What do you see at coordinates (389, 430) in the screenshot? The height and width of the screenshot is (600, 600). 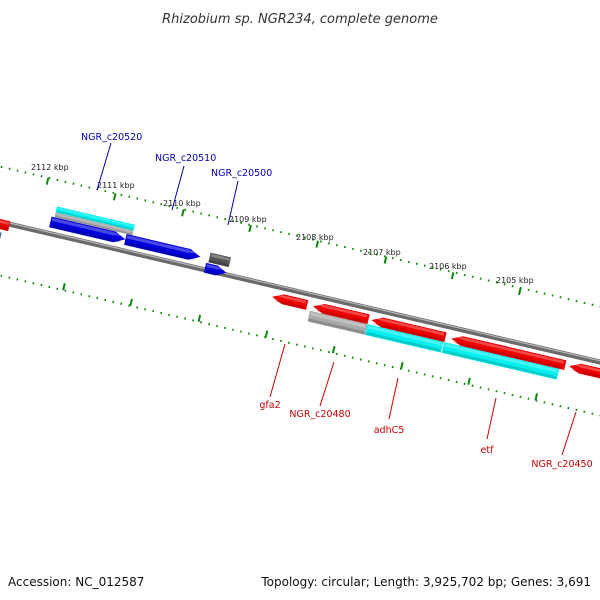 I see `gene-label-reverse: adhC5` at bounding box center [389, 430].